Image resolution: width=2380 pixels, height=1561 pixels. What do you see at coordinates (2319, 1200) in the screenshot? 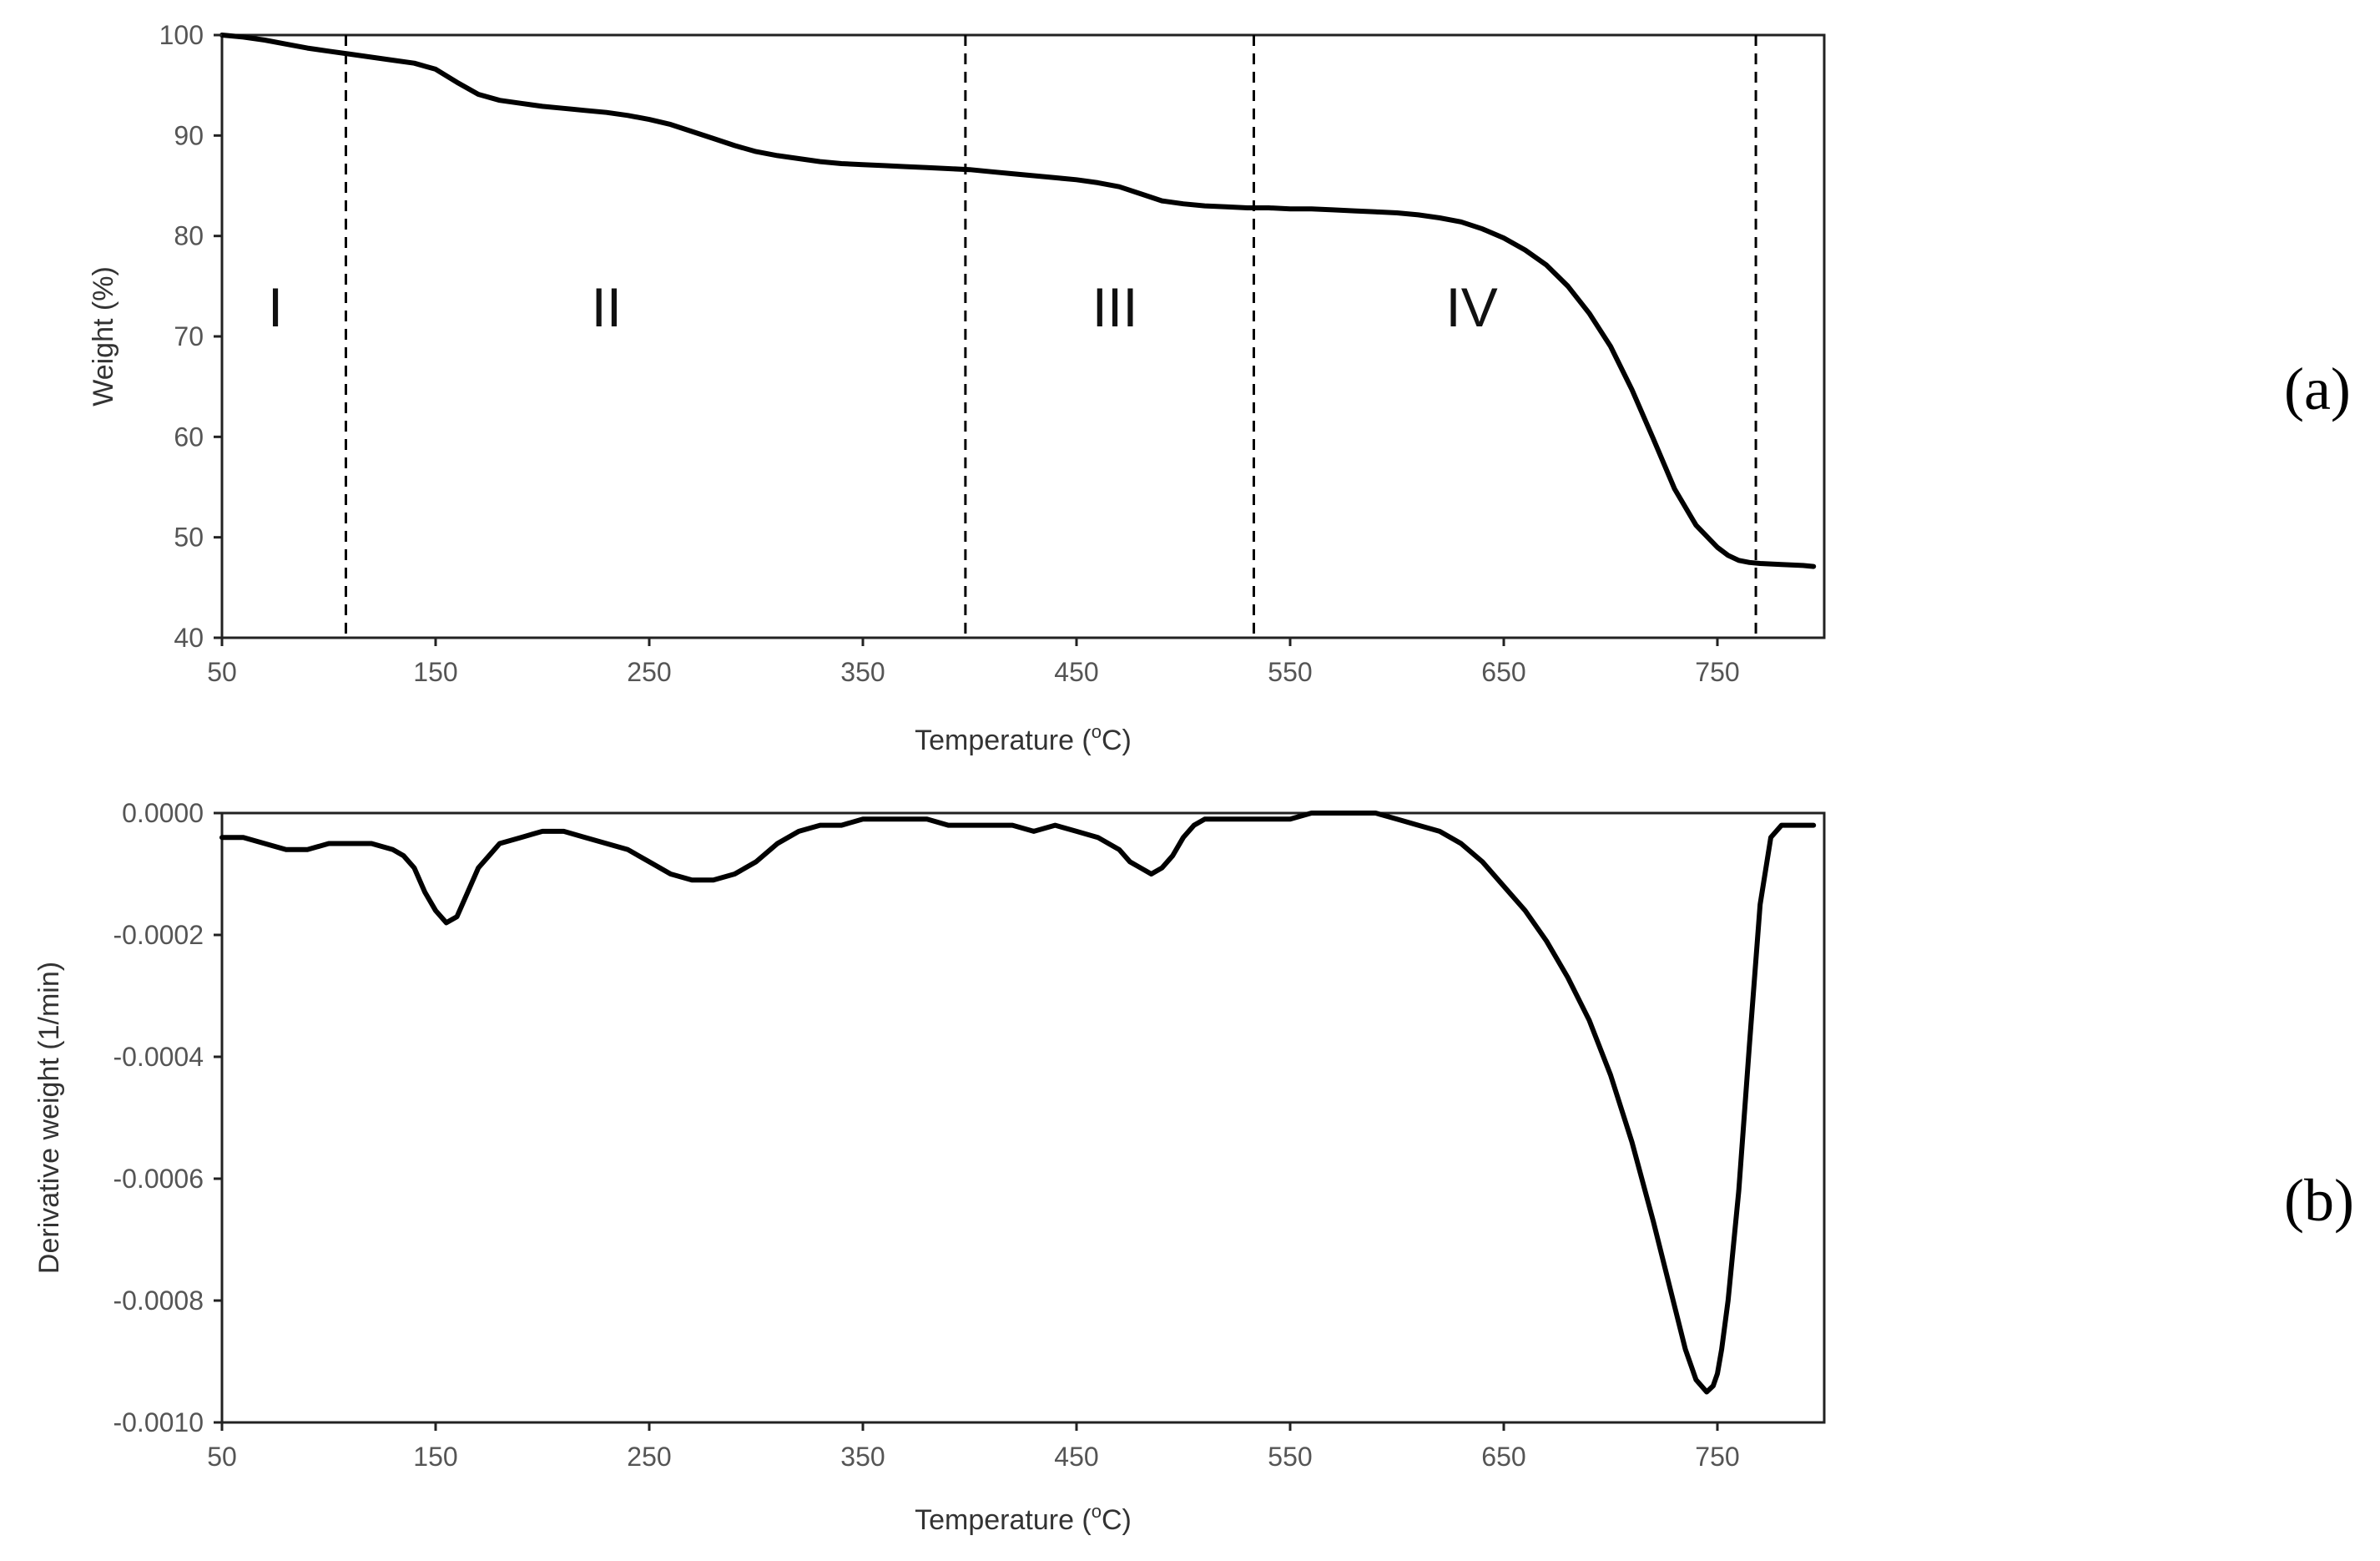
I see `panel-label-b: (b)` at bounding box center [2319, 1200].